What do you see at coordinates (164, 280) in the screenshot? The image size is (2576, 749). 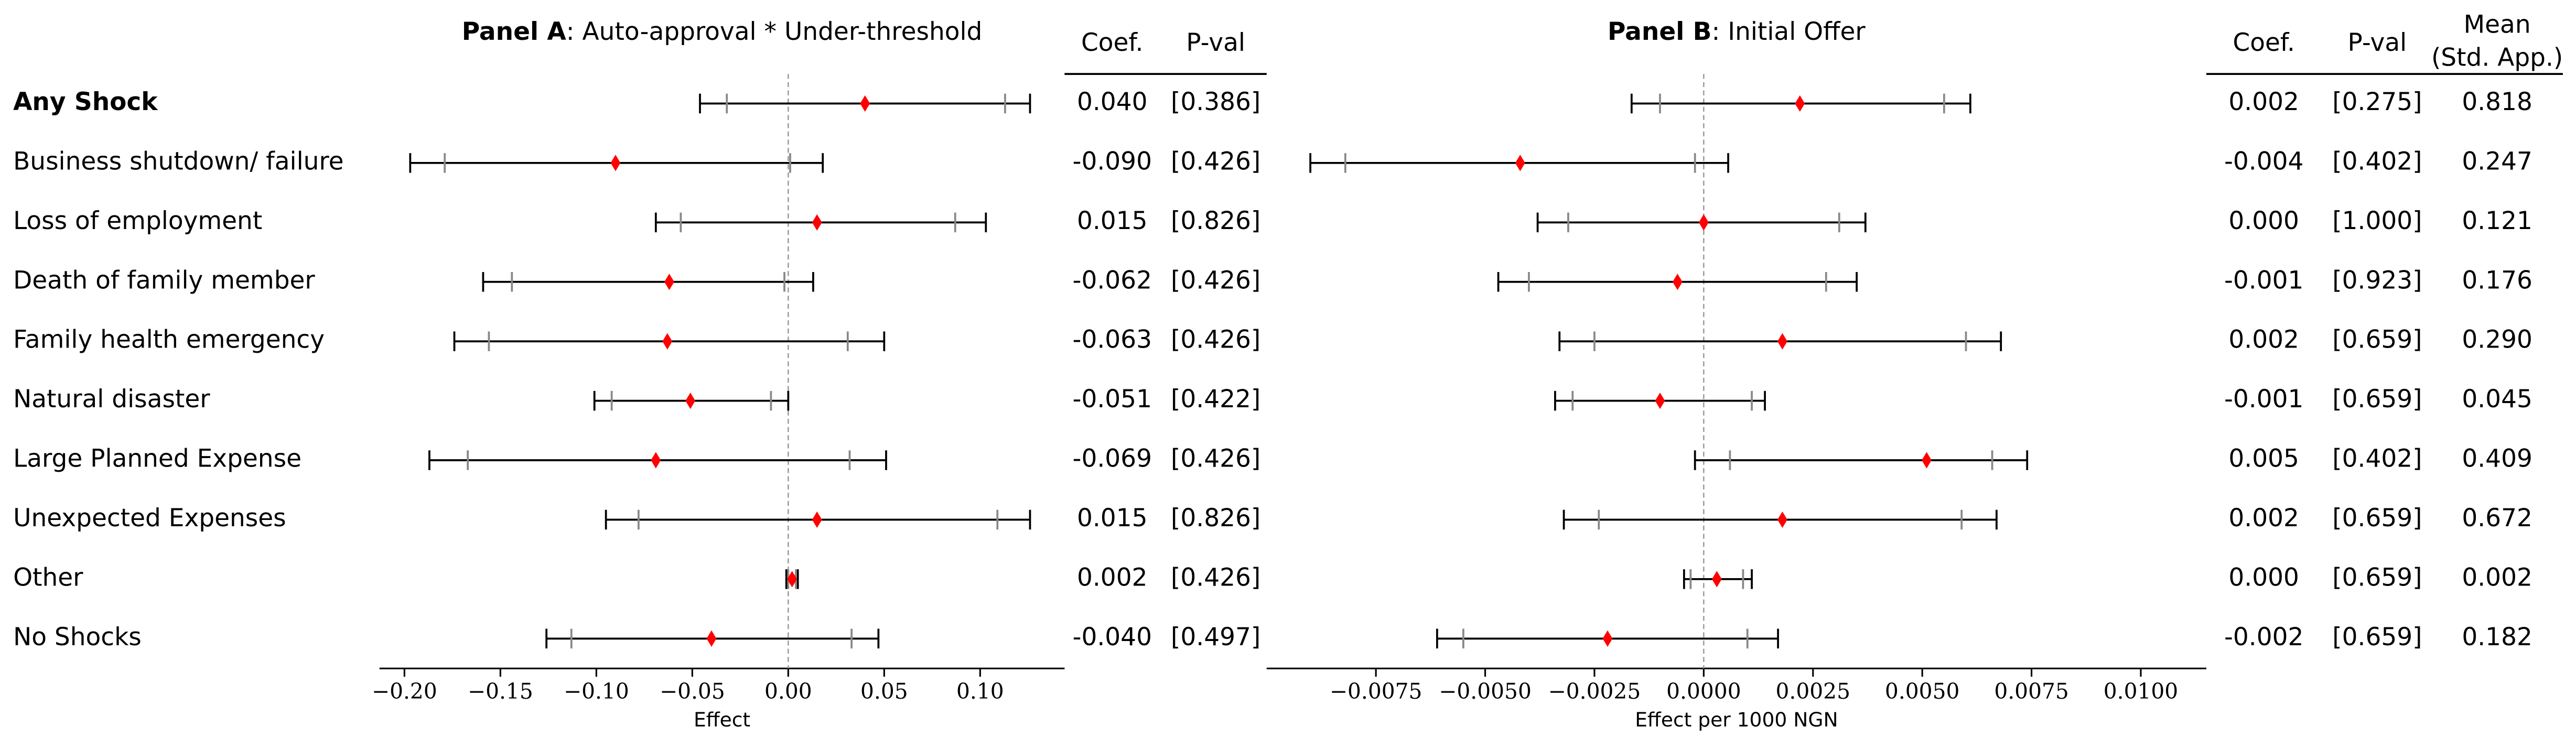 I see `row-label: Death of family member` at bounding box center [164, 280].